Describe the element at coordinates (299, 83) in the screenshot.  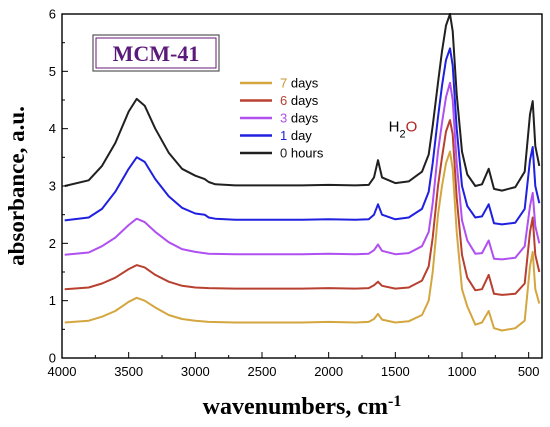
I see `legend-label: 7 days` at that location.